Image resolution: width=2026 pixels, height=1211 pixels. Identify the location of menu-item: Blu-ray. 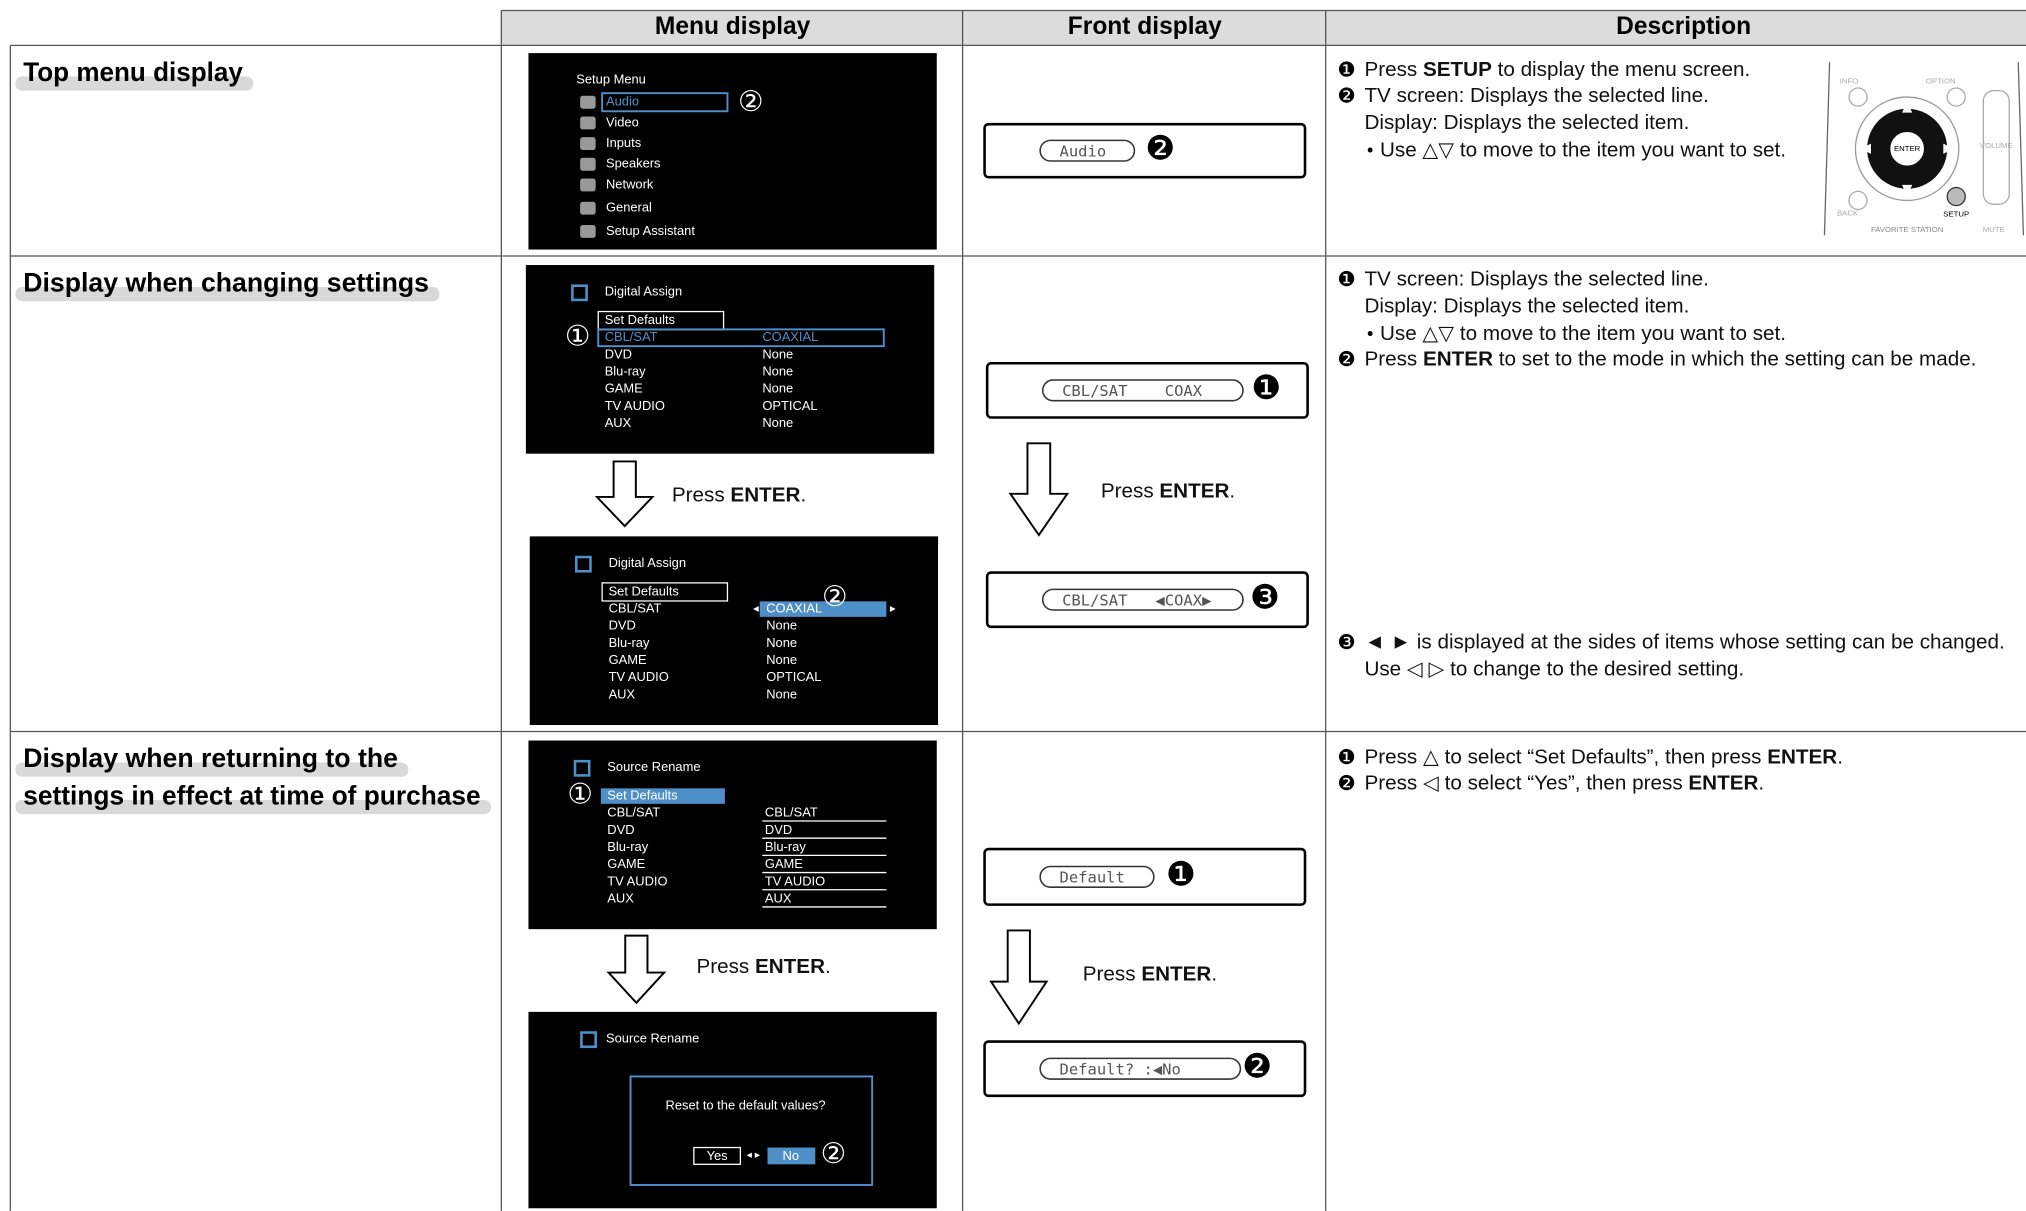
(627, 846).